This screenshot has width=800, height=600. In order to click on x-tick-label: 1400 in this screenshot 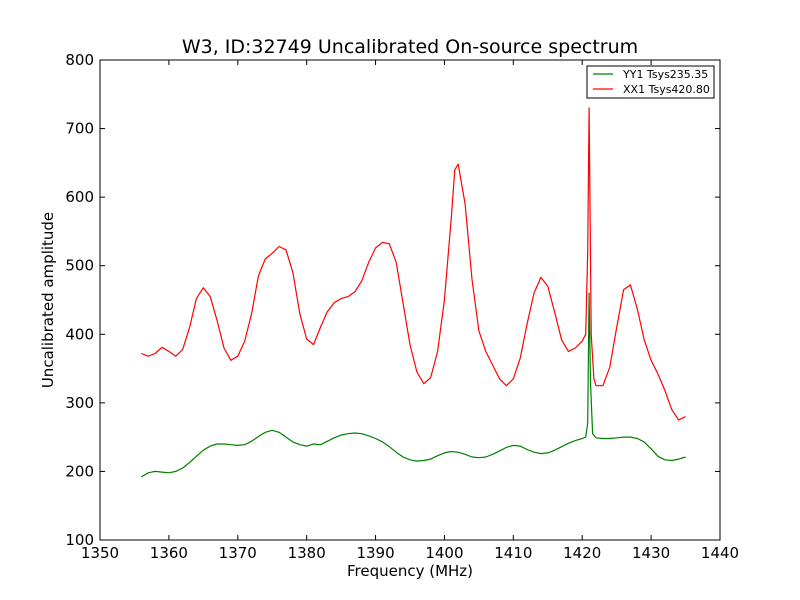, I will do `click(444, 553)`.